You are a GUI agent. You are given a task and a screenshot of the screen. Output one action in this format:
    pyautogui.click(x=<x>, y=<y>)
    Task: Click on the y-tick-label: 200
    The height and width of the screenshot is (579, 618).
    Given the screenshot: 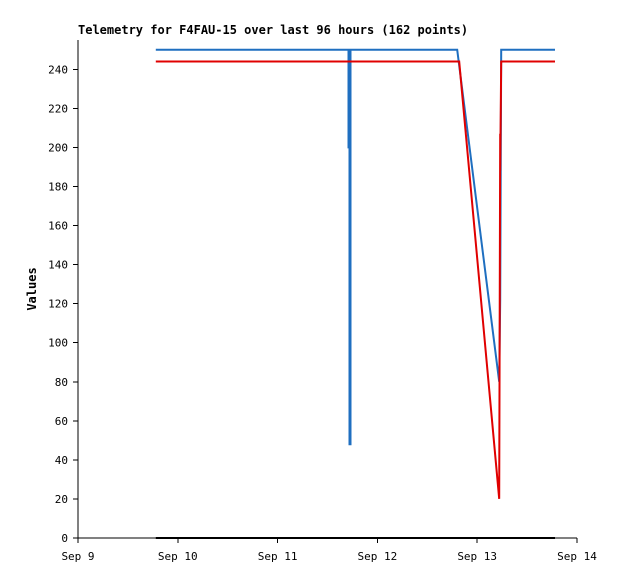 What is the action you would take?
    pyautogui.click(x=58, y=147)
    